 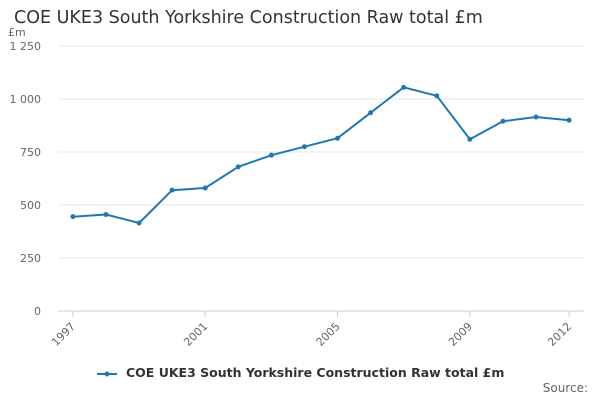 I want to click on x-tick-label: 1997, so click(x=63, y=334).